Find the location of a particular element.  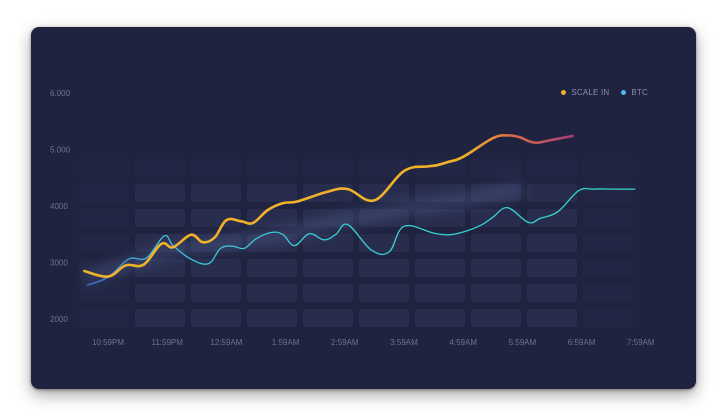

x-tick-label: 2:59AM is located at coordinates (345, 342).